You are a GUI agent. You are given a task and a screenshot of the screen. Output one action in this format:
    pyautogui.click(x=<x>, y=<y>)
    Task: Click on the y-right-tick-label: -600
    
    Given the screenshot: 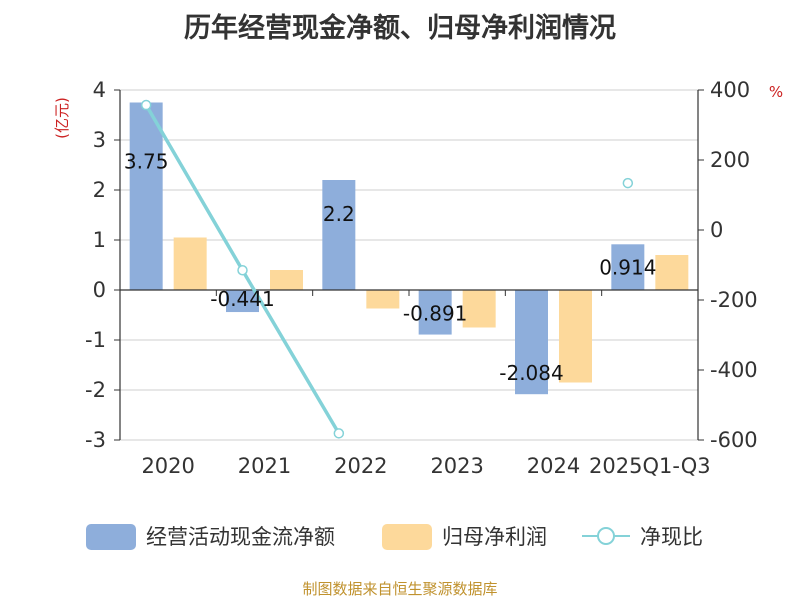 What is the action you would take?
    pyautogui.click(x=734, y=440)
    